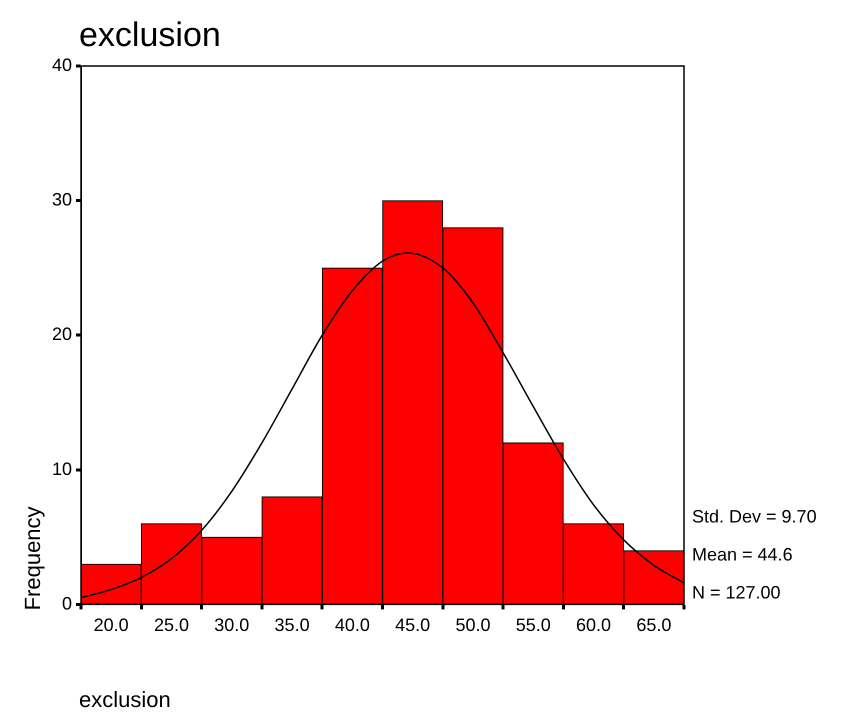 This screenshot has width=842, height=721. I want to click on text: Mean = 44.6, so click(742, 554).